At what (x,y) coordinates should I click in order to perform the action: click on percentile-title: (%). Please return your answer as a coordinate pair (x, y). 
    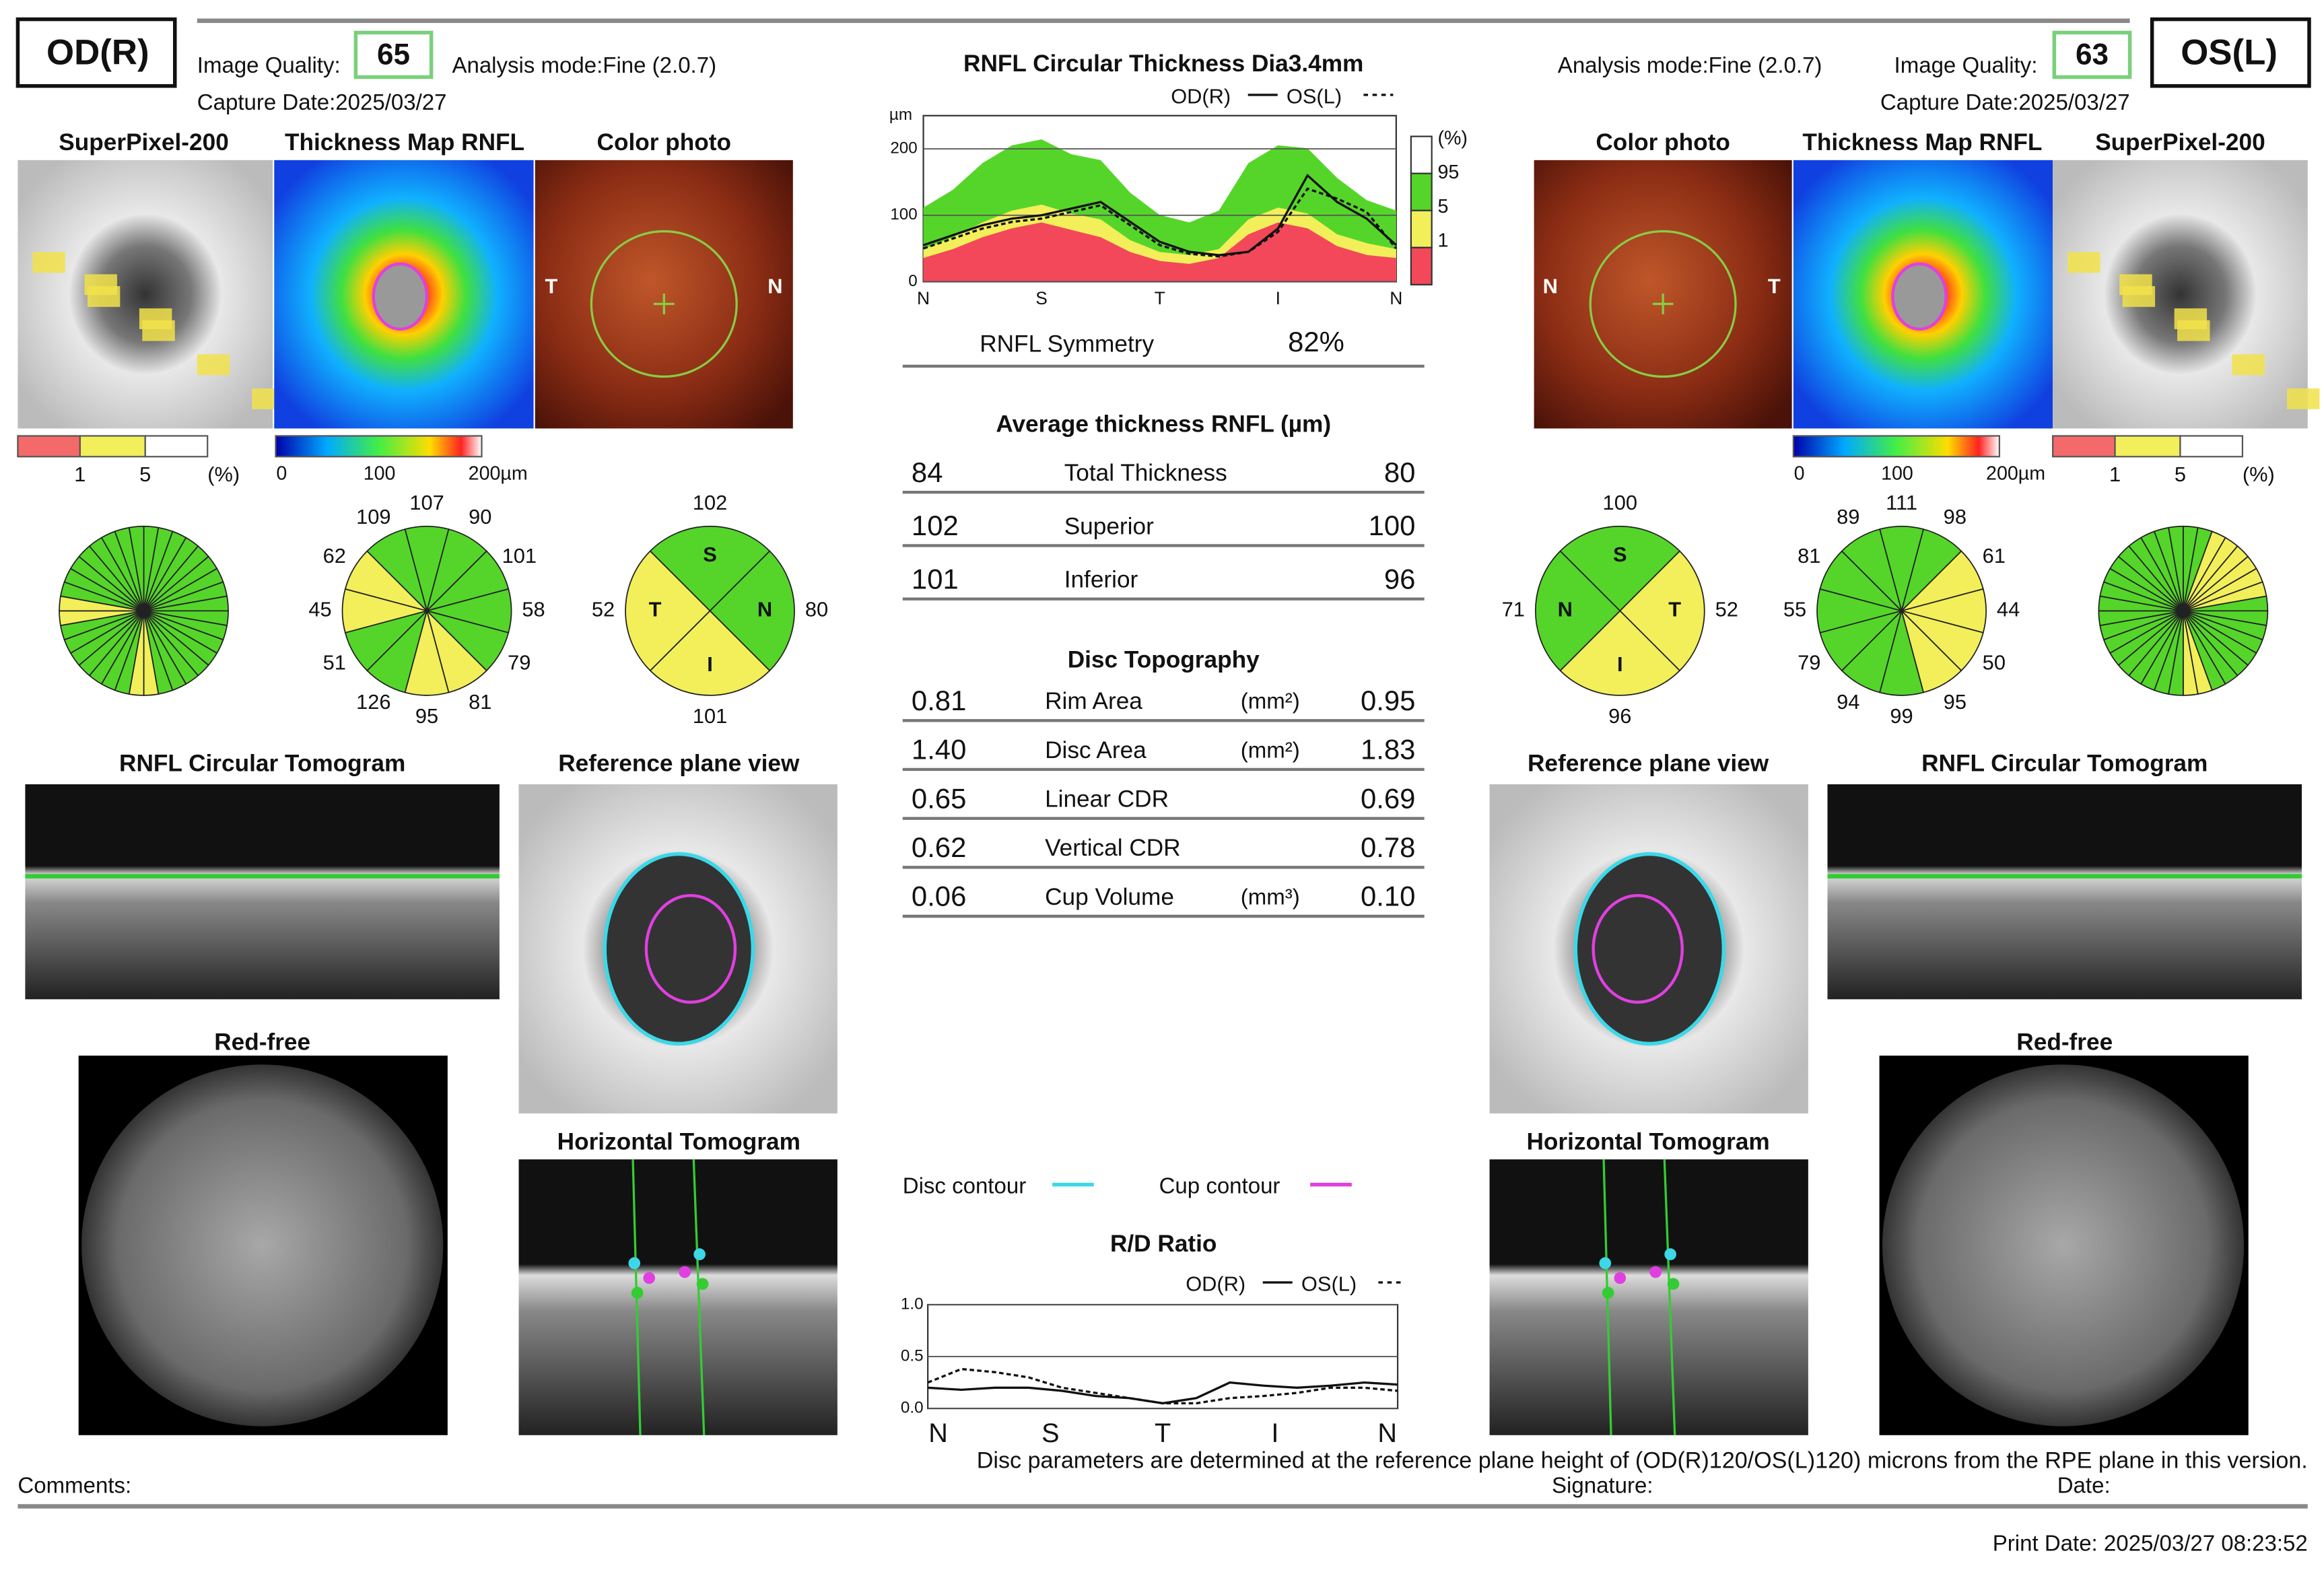
    Looking at the image, I should click on (1452, 139).